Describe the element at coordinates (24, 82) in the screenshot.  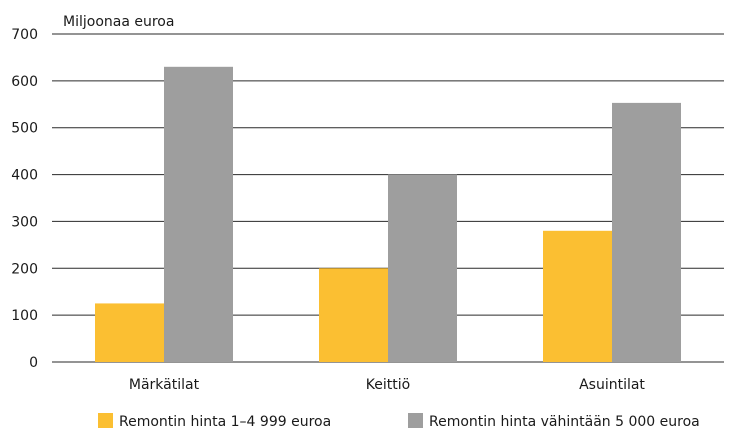
I see `y-tick-label: 600` at that location.